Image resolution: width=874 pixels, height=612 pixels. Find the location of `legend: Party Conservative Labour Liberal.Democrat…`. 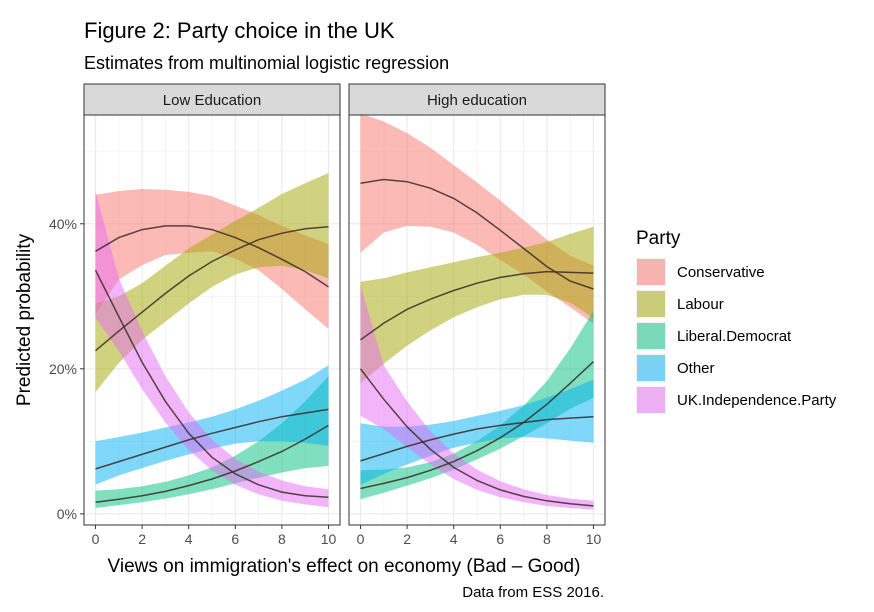

legend: Party Conservative Labour Liberal.Democrat… is located at coordinates (736, 321).